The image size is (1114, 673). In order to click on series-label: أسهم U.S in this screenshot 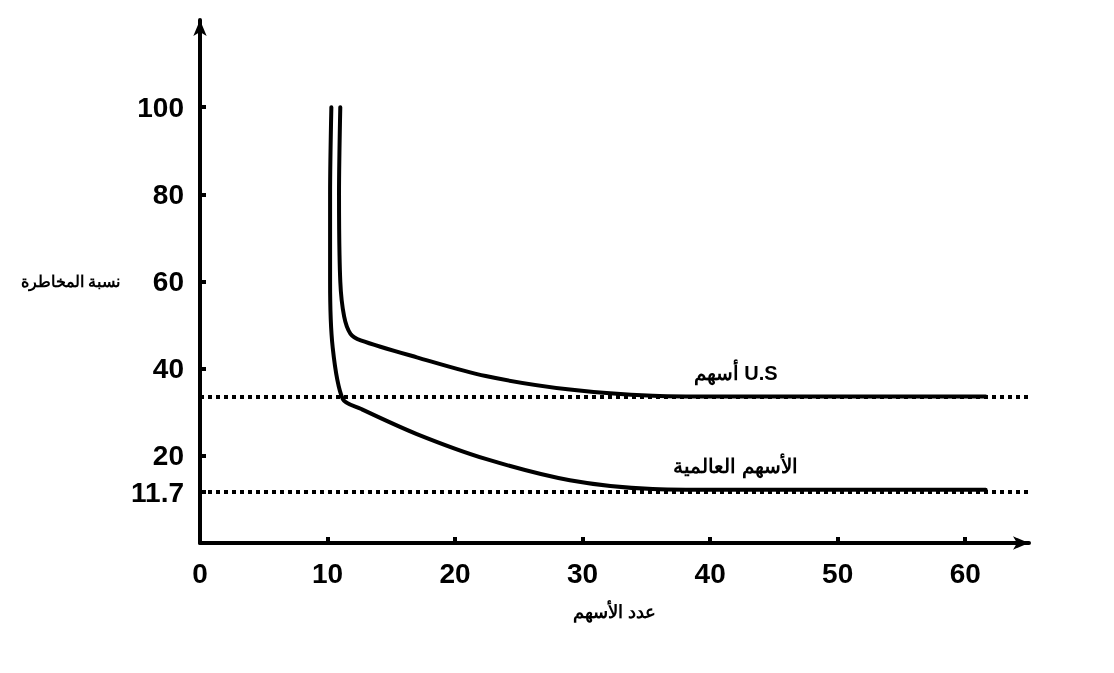, I will do `click(735, 372)`.